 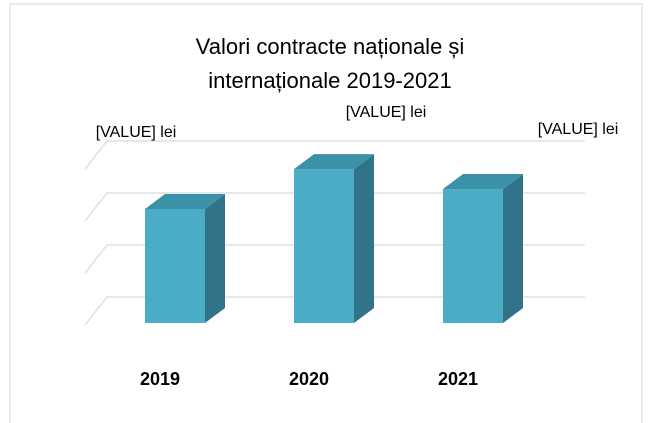 I want to click on chart-title: Valori contracte naționale și, so click(x=330, y=46).